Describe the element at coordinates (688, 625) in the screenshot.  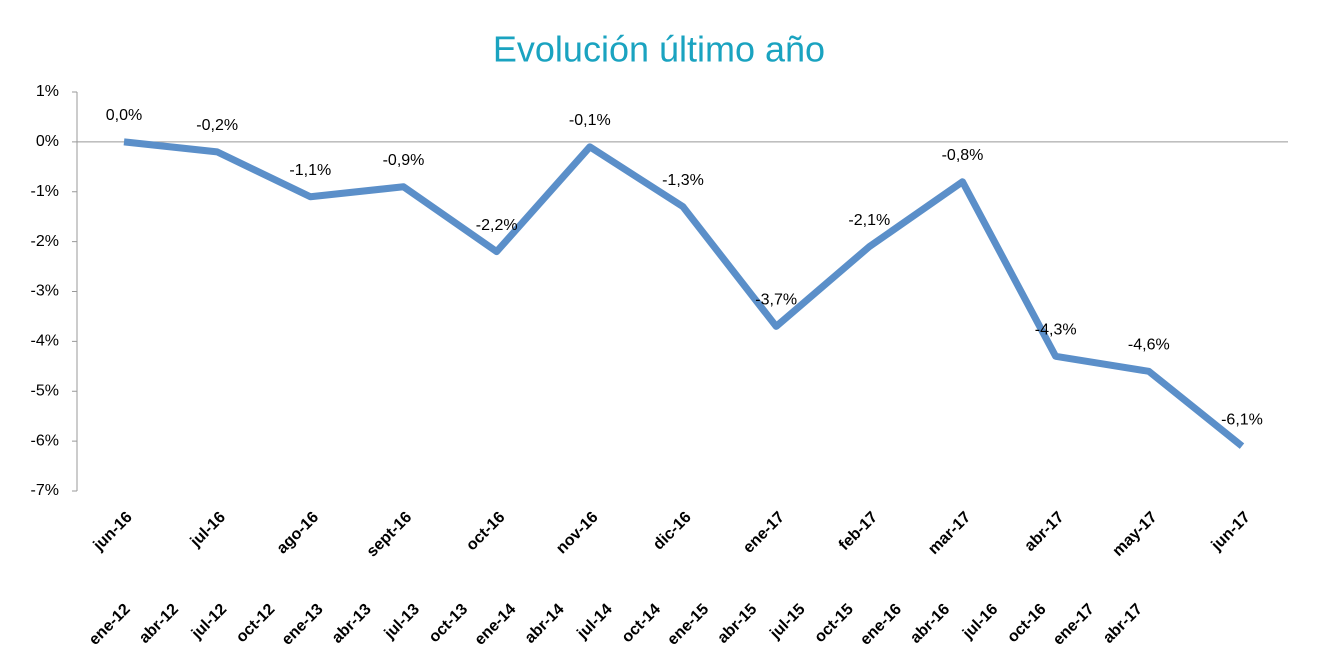
I see `secondary-tick-label: ene-15` at that location.